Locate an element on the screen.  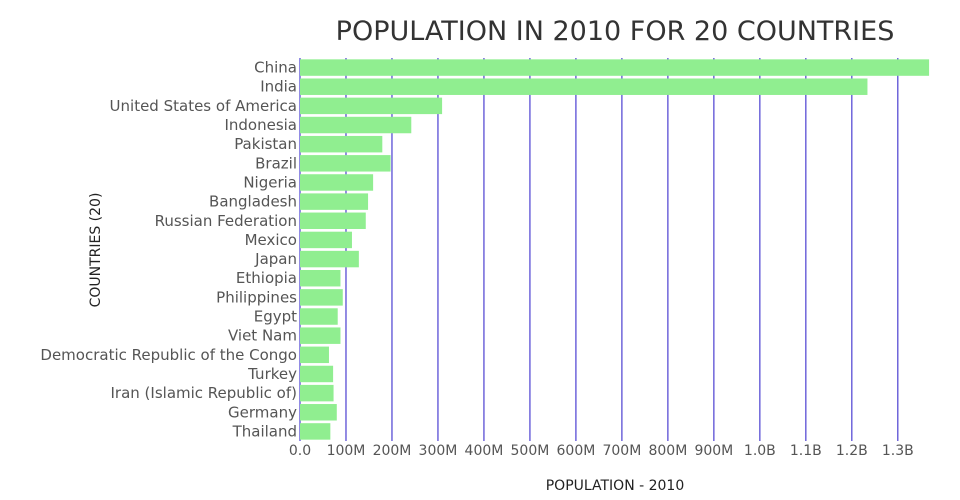
x-tick-label: 900M is located at coordinates (713, 451).